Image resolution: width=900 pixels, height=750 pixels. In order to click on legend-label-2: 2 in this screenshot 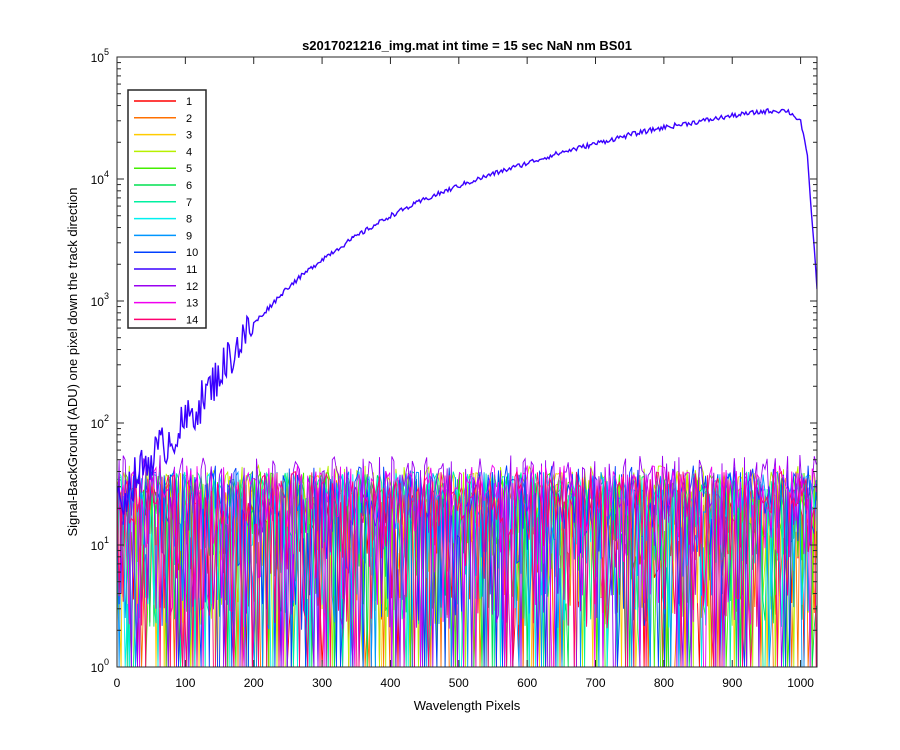, I will do `click(189, 119)`.